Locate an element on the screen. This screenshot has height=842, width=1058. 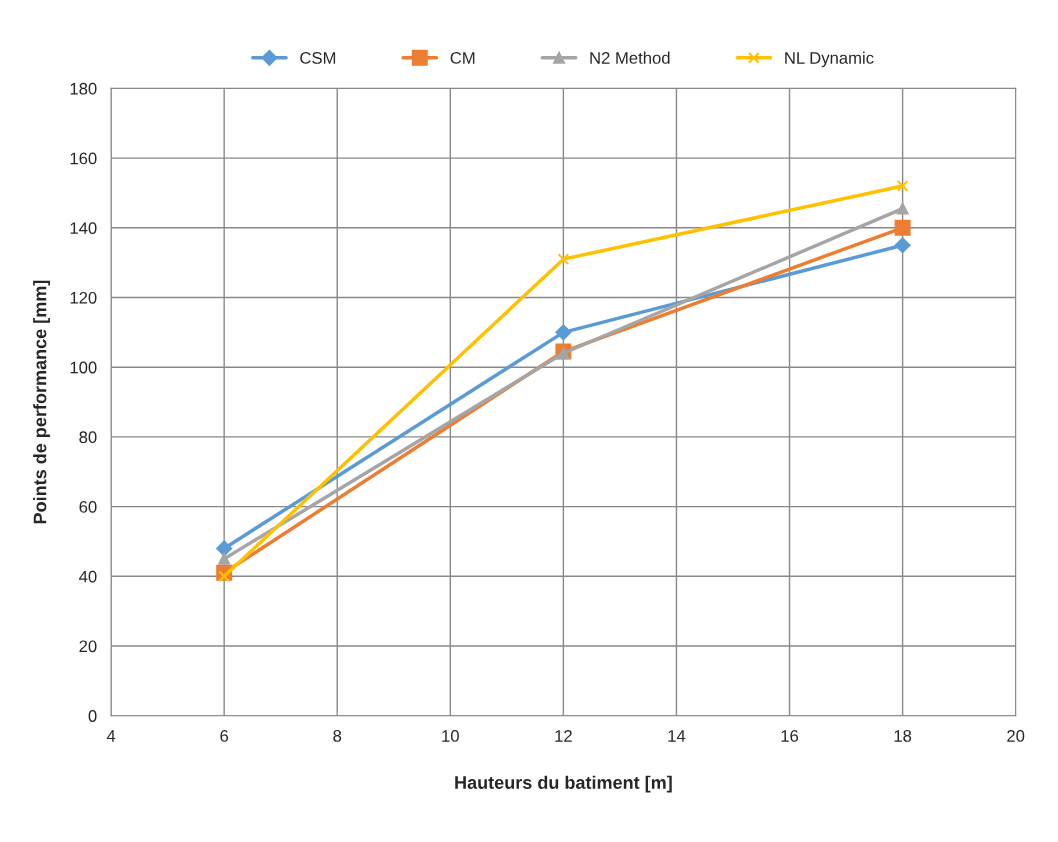
x-tick-label: 16 is located at coordinates (790, 736).